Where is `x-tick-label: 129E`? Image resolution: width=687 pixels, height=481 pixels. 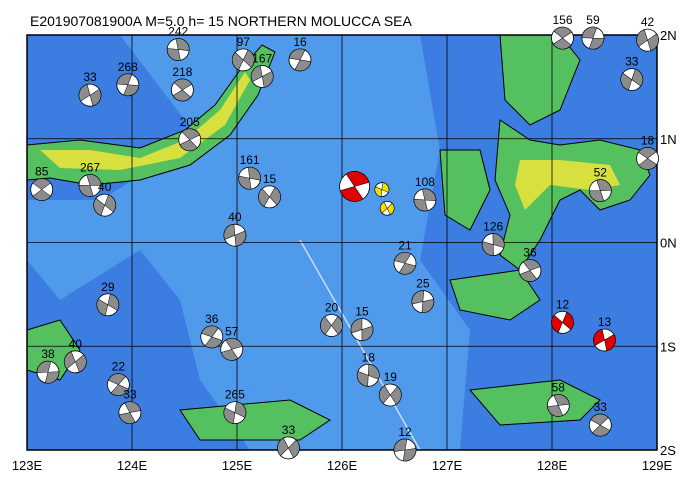
x-tick-label: 129E is located at coordinates (657, 465).